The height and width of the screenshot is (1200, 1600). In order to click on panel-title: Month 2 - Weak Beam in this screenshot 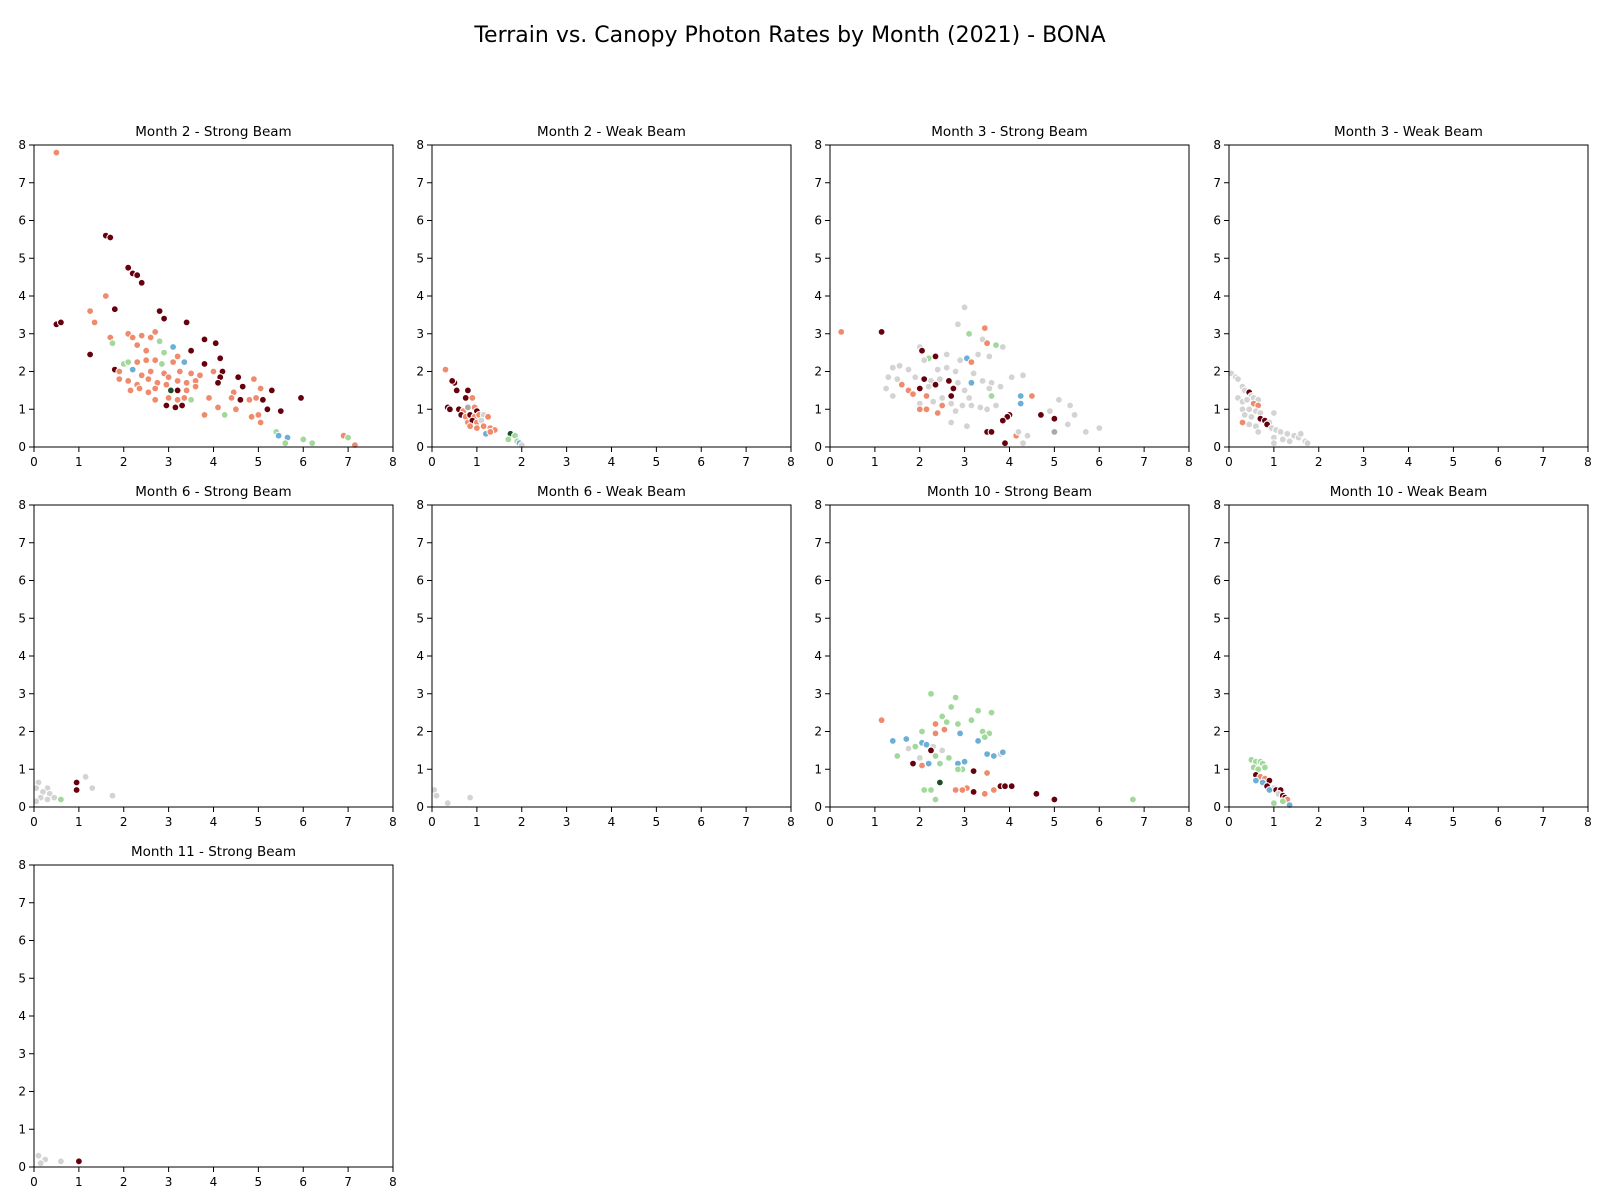, I will do `click(611, 132)`.